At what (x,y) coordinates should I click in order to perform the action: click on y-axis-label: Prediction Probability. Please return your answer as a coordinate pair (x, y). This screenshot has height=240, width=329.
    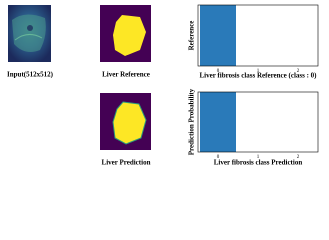
    Looking at the image, I should click on (192, 121).